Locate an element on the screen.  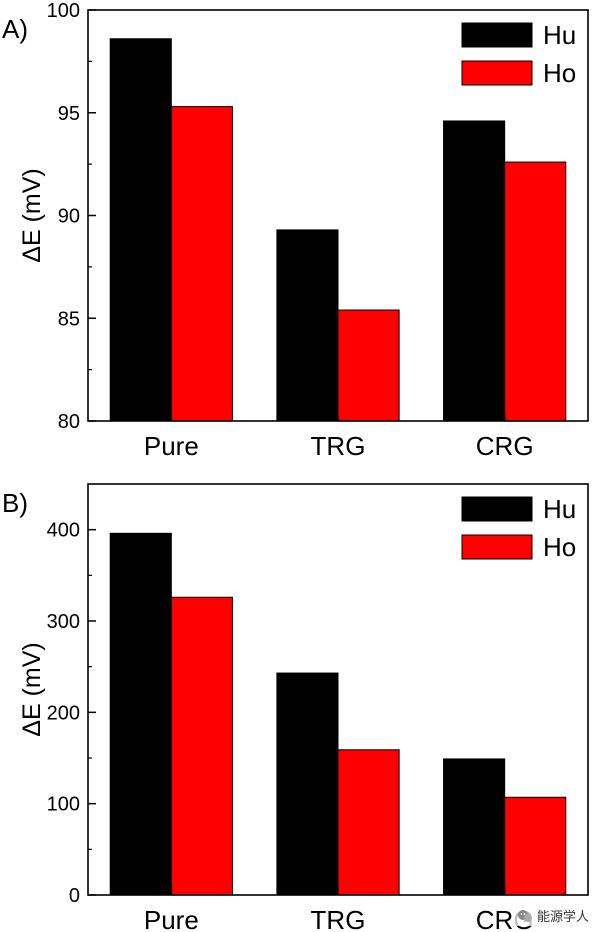
y-tick-label: 200 is located at coordinates (63, 713).